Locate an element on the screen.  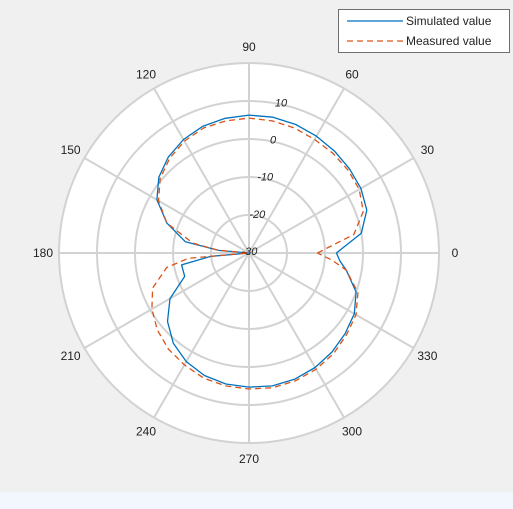
legend-label-simulated: Simulated value is located at coordinates (449, 21).